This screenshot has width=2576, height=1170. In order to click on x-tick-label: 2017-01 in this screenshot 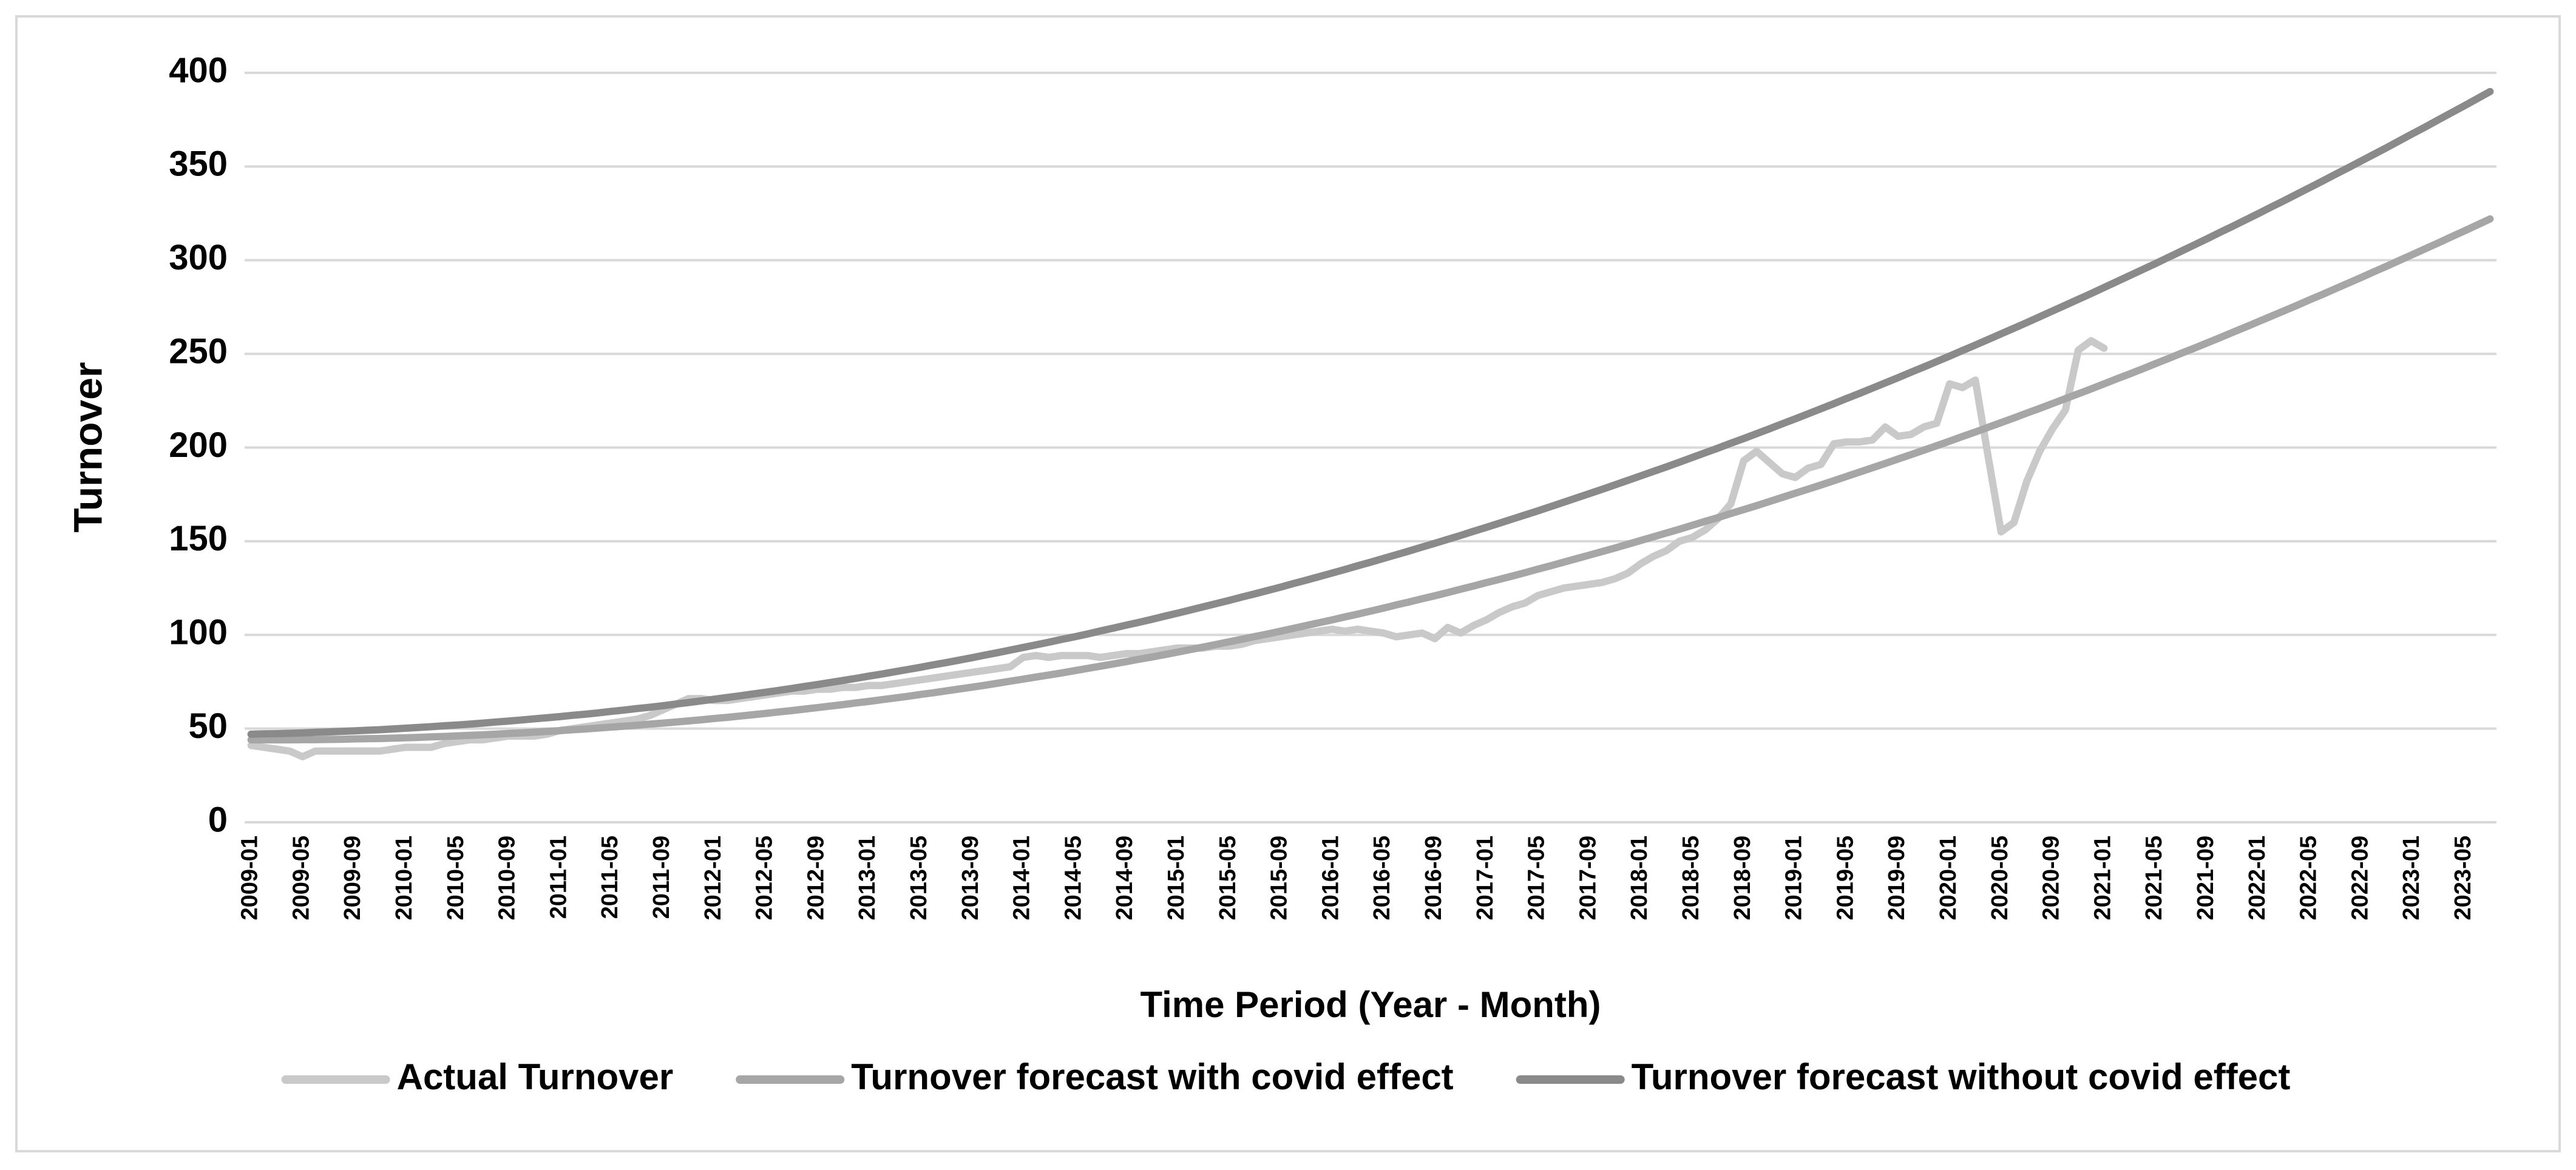, I will do `click(1486, 878)`.